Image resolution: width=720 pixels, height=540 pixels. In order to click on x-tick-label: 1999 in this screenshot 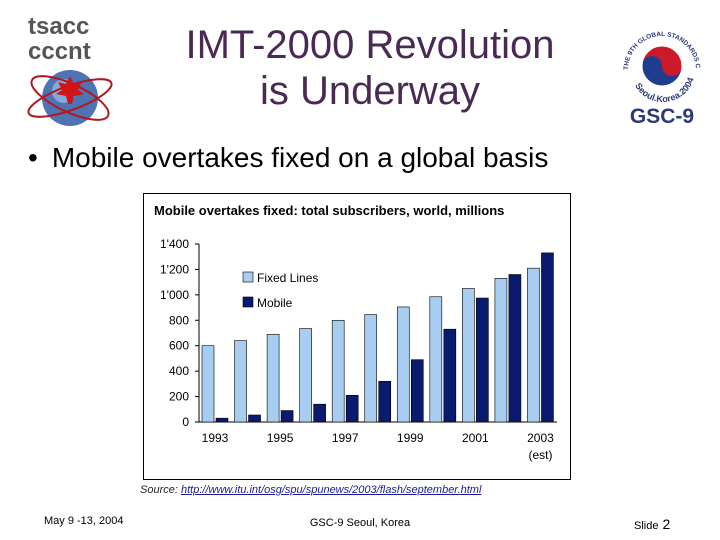, I will do `click(410, 438)`.